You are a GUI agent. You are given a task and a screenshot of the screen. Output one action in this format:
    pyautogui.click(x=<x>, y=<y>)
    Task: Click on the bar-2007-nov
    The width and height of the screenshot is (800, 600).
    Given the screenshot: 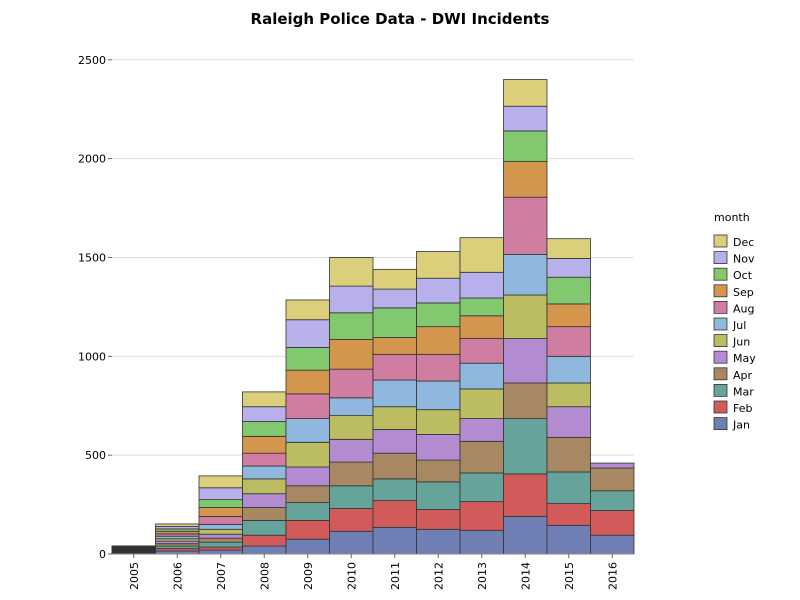 What is the action you would take?
    pyautogui.click(x=220, y=494)
    